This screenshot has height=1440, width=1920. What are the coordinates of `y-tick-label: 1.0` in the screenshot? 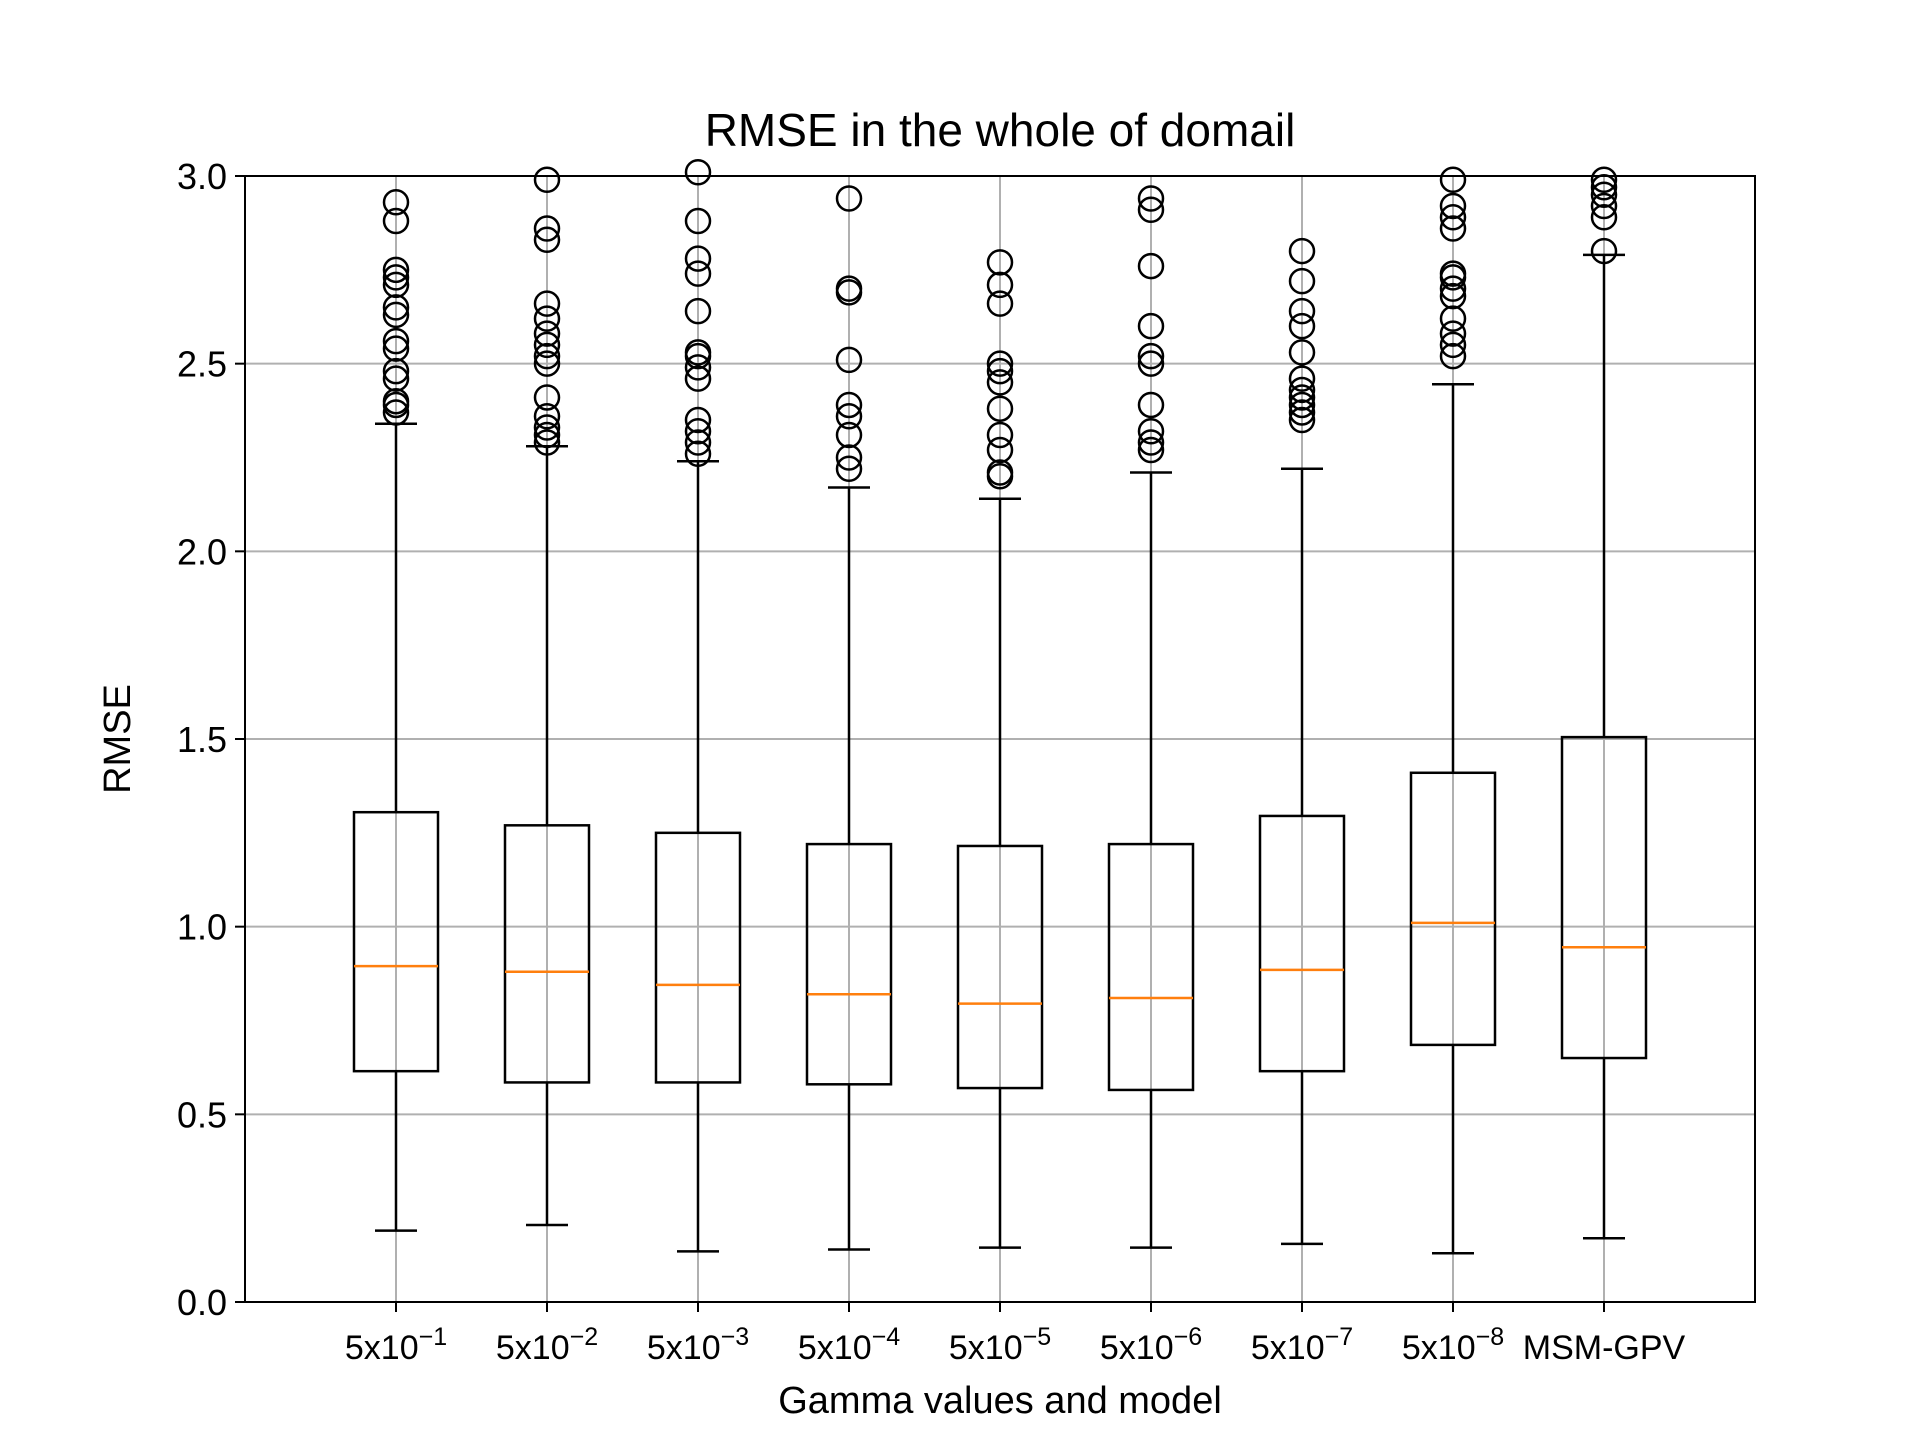 It's located at (202, 927).